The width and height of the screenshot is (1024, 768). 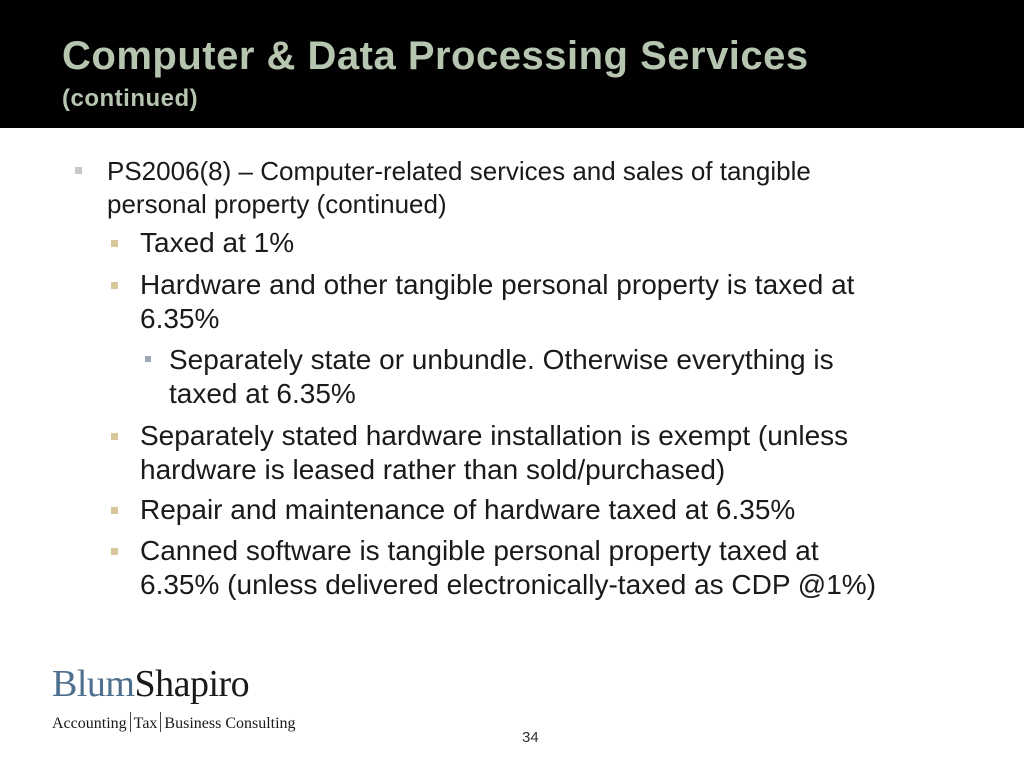 What do you see at coordinates (230, 723) in the screenshot?
I see `logo-tagline-consulting: Business Consulting` at bounding box center [230, 723].